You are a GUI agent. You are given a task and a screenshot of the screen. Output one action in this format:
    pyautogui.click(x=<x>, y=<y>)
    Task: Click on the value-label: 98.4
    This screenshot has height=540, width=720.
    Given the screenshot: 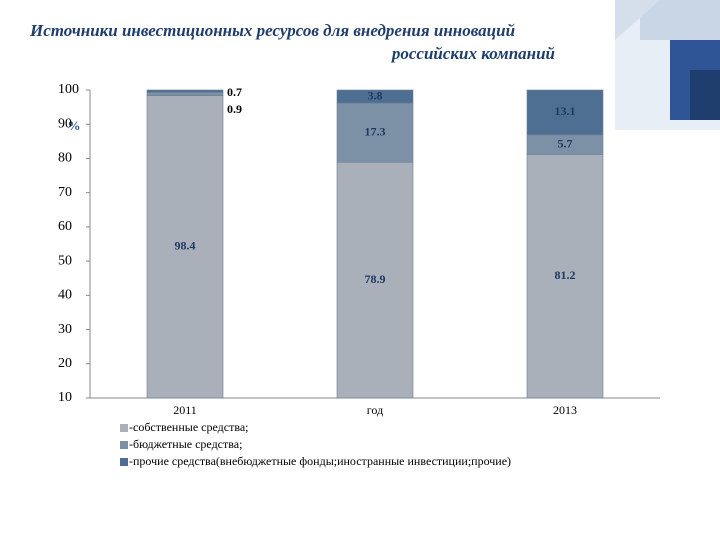 What is the action you would take?
    pyautogui.click(x=185, y=245)
    